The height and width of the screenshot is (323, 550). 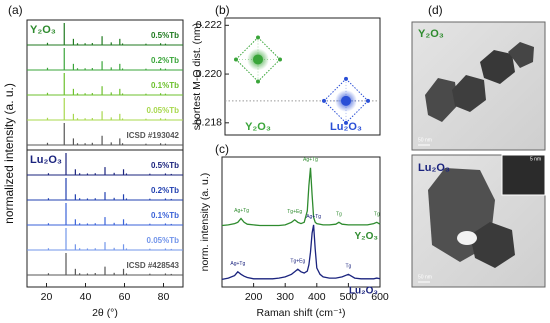 What do you see at coordinates (363, 290) in the screenshot?
I see `series-label: Lu₂O₃` at bounding box center [363, 290].